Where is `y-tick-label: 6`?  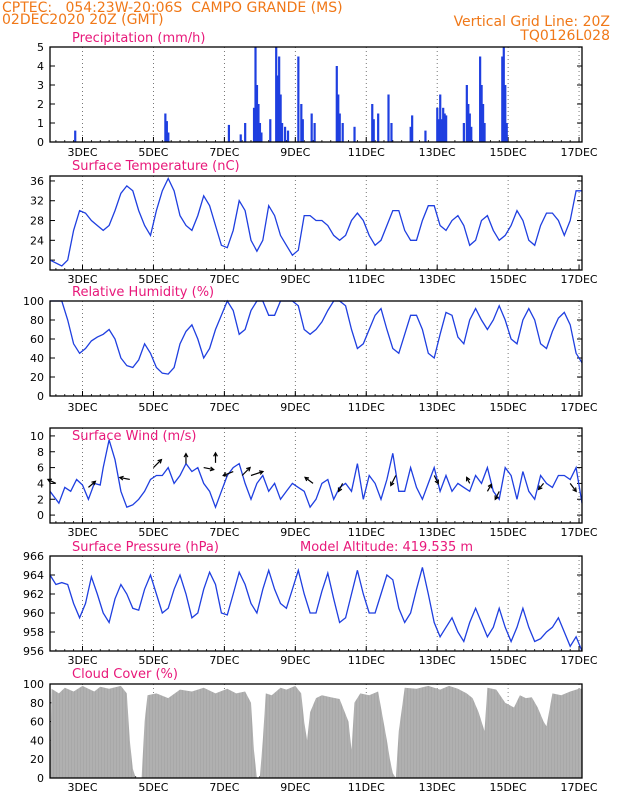
y-tick-label: 6 is located at coordinates (40, 468).